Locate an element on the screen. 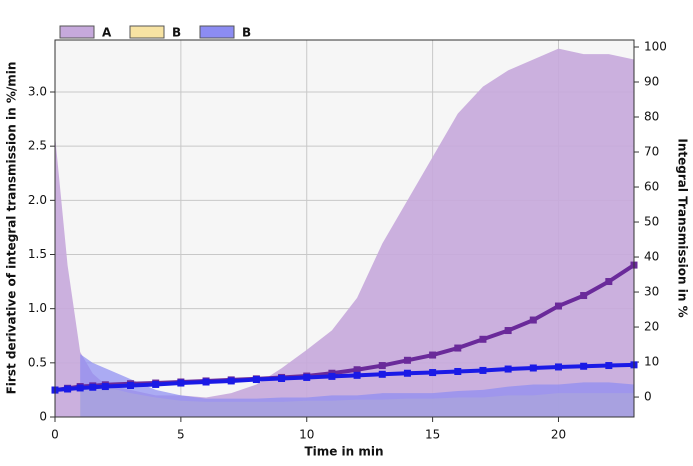 The image size is (693, 466). y2-tick-label: 30 is located at coordinates (651, 292).